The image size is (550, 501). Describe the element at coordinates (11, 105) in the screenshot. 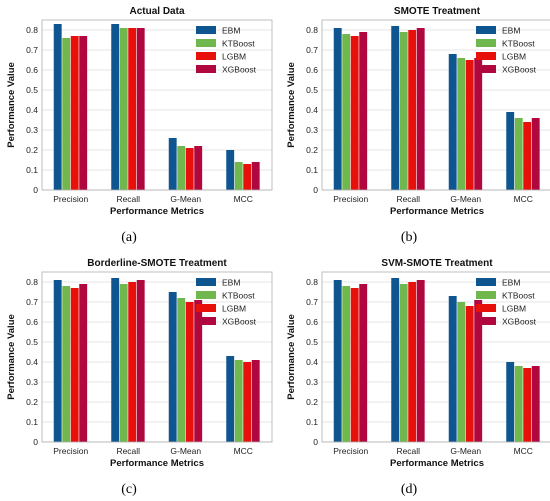

I see `y-axis-label: Performance Value` at that location.